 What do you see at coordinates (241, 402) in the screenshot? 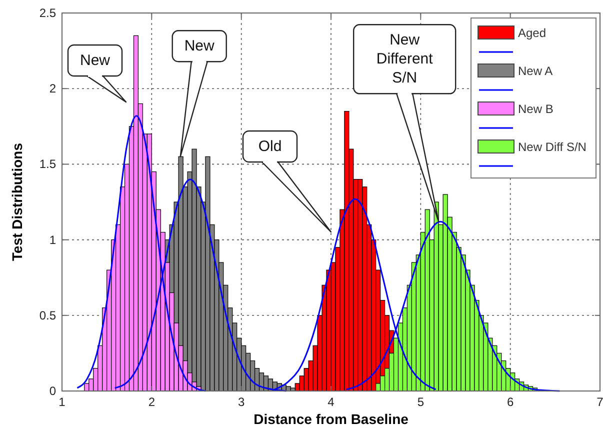
I see `x-tick-label: 3` at bounding box center [241, 402].